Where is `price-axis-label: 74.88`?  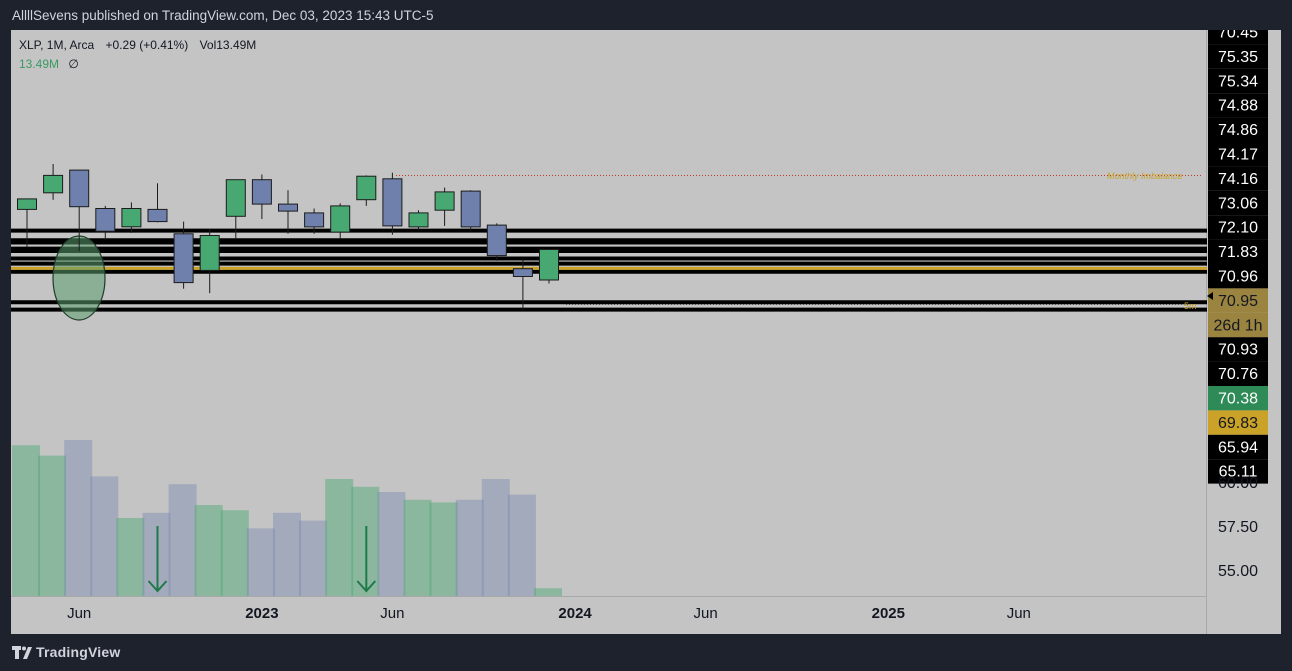
price-axis-label: 74.88 is located at coordinates (1238, 106).